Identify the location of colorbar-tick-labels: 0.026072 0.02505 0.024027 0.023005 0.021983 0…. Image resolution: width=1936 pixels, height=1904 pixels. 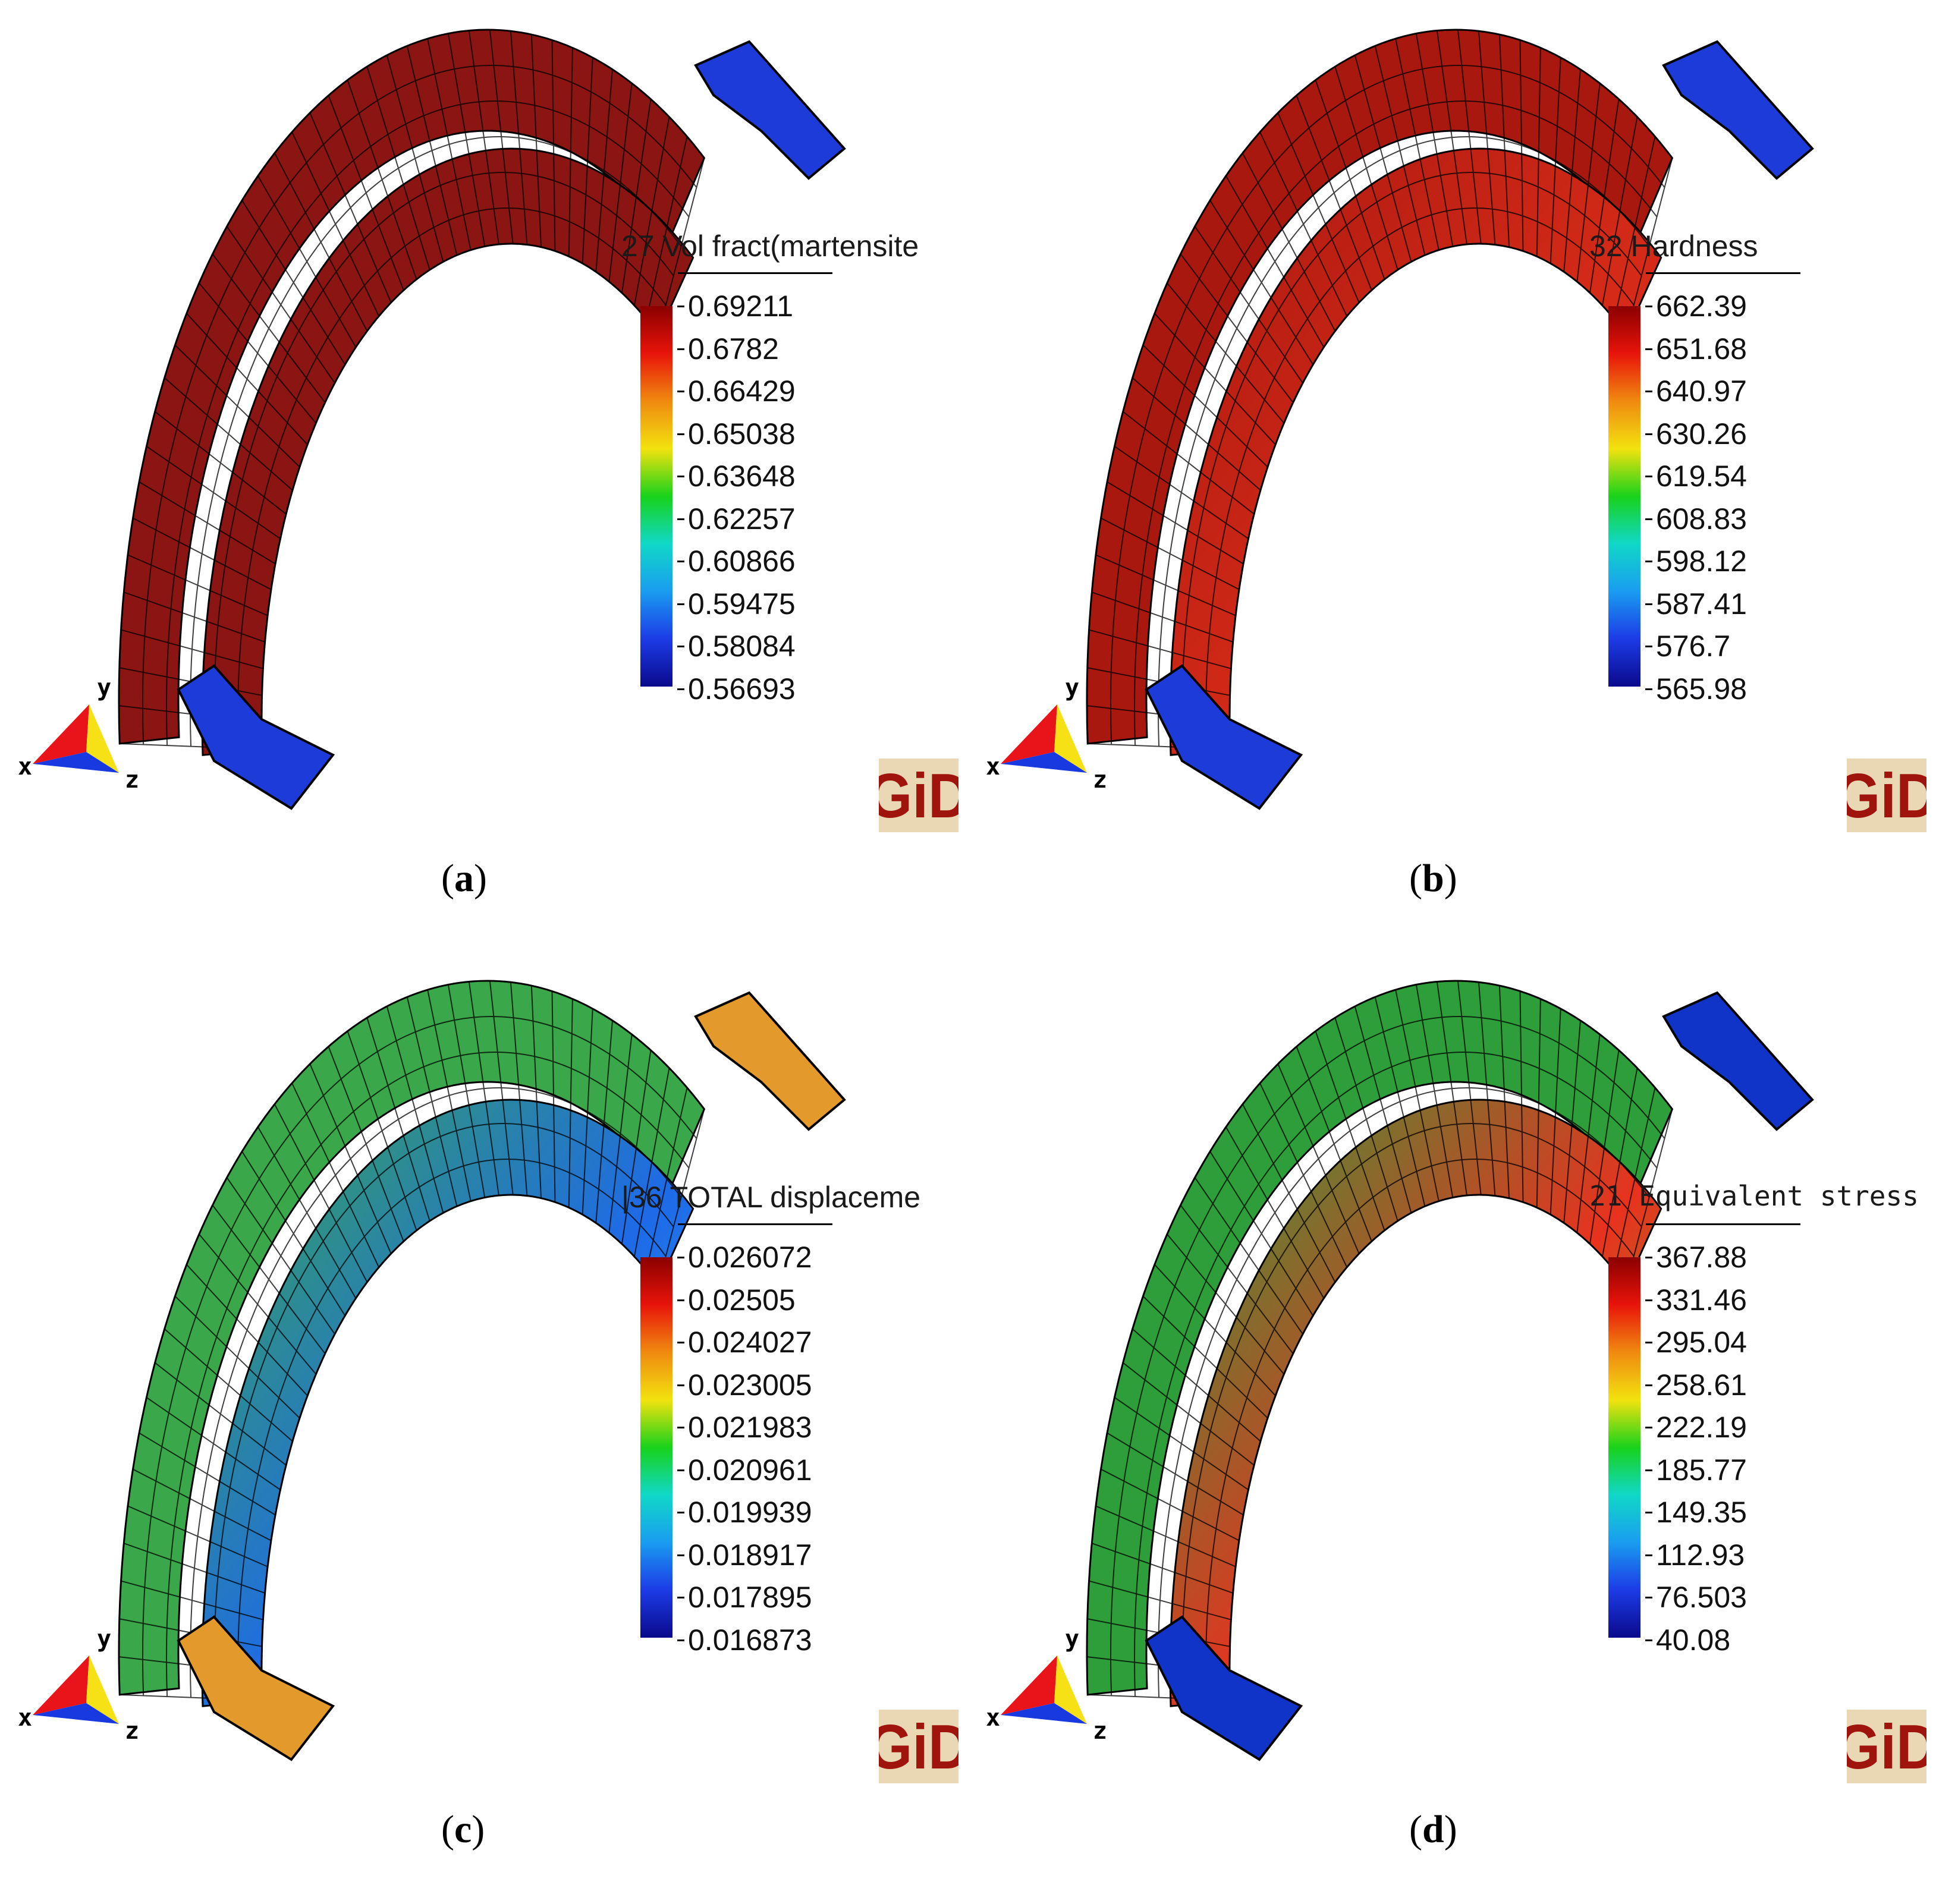
(778, 1455).